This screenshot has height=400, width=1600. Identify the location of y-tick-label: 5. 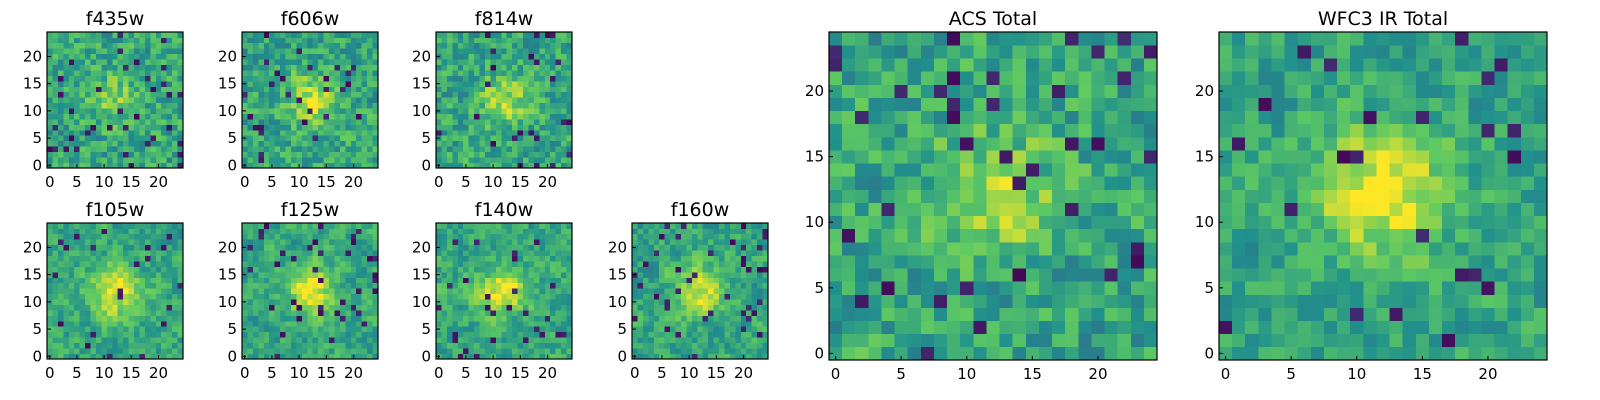
(232, 329).